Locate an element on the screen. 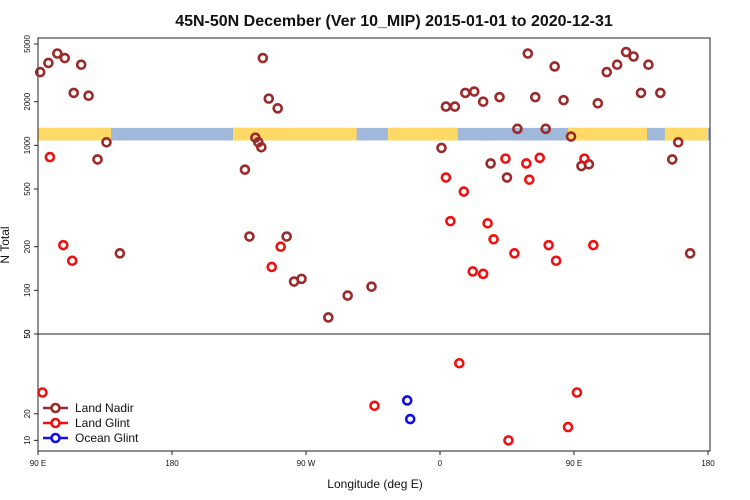  legend-marker-land-glint is located at coordinates (55, 423).